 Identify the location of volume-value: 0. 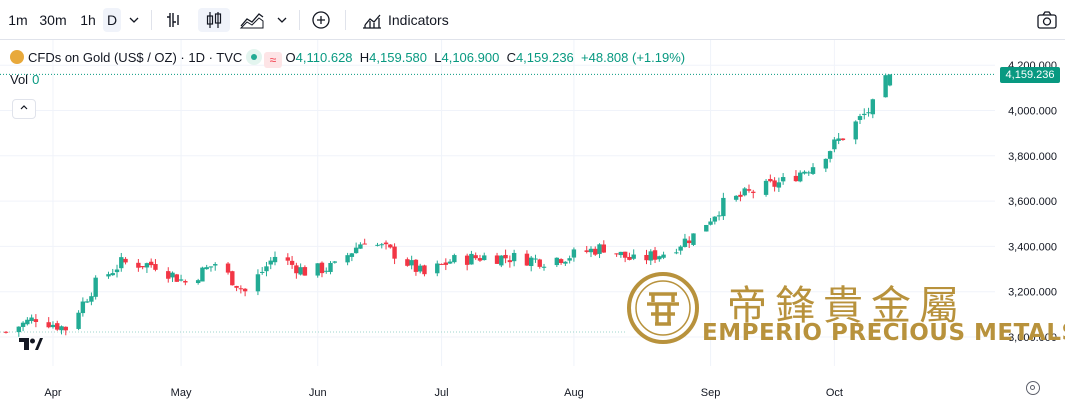
(36, 79).